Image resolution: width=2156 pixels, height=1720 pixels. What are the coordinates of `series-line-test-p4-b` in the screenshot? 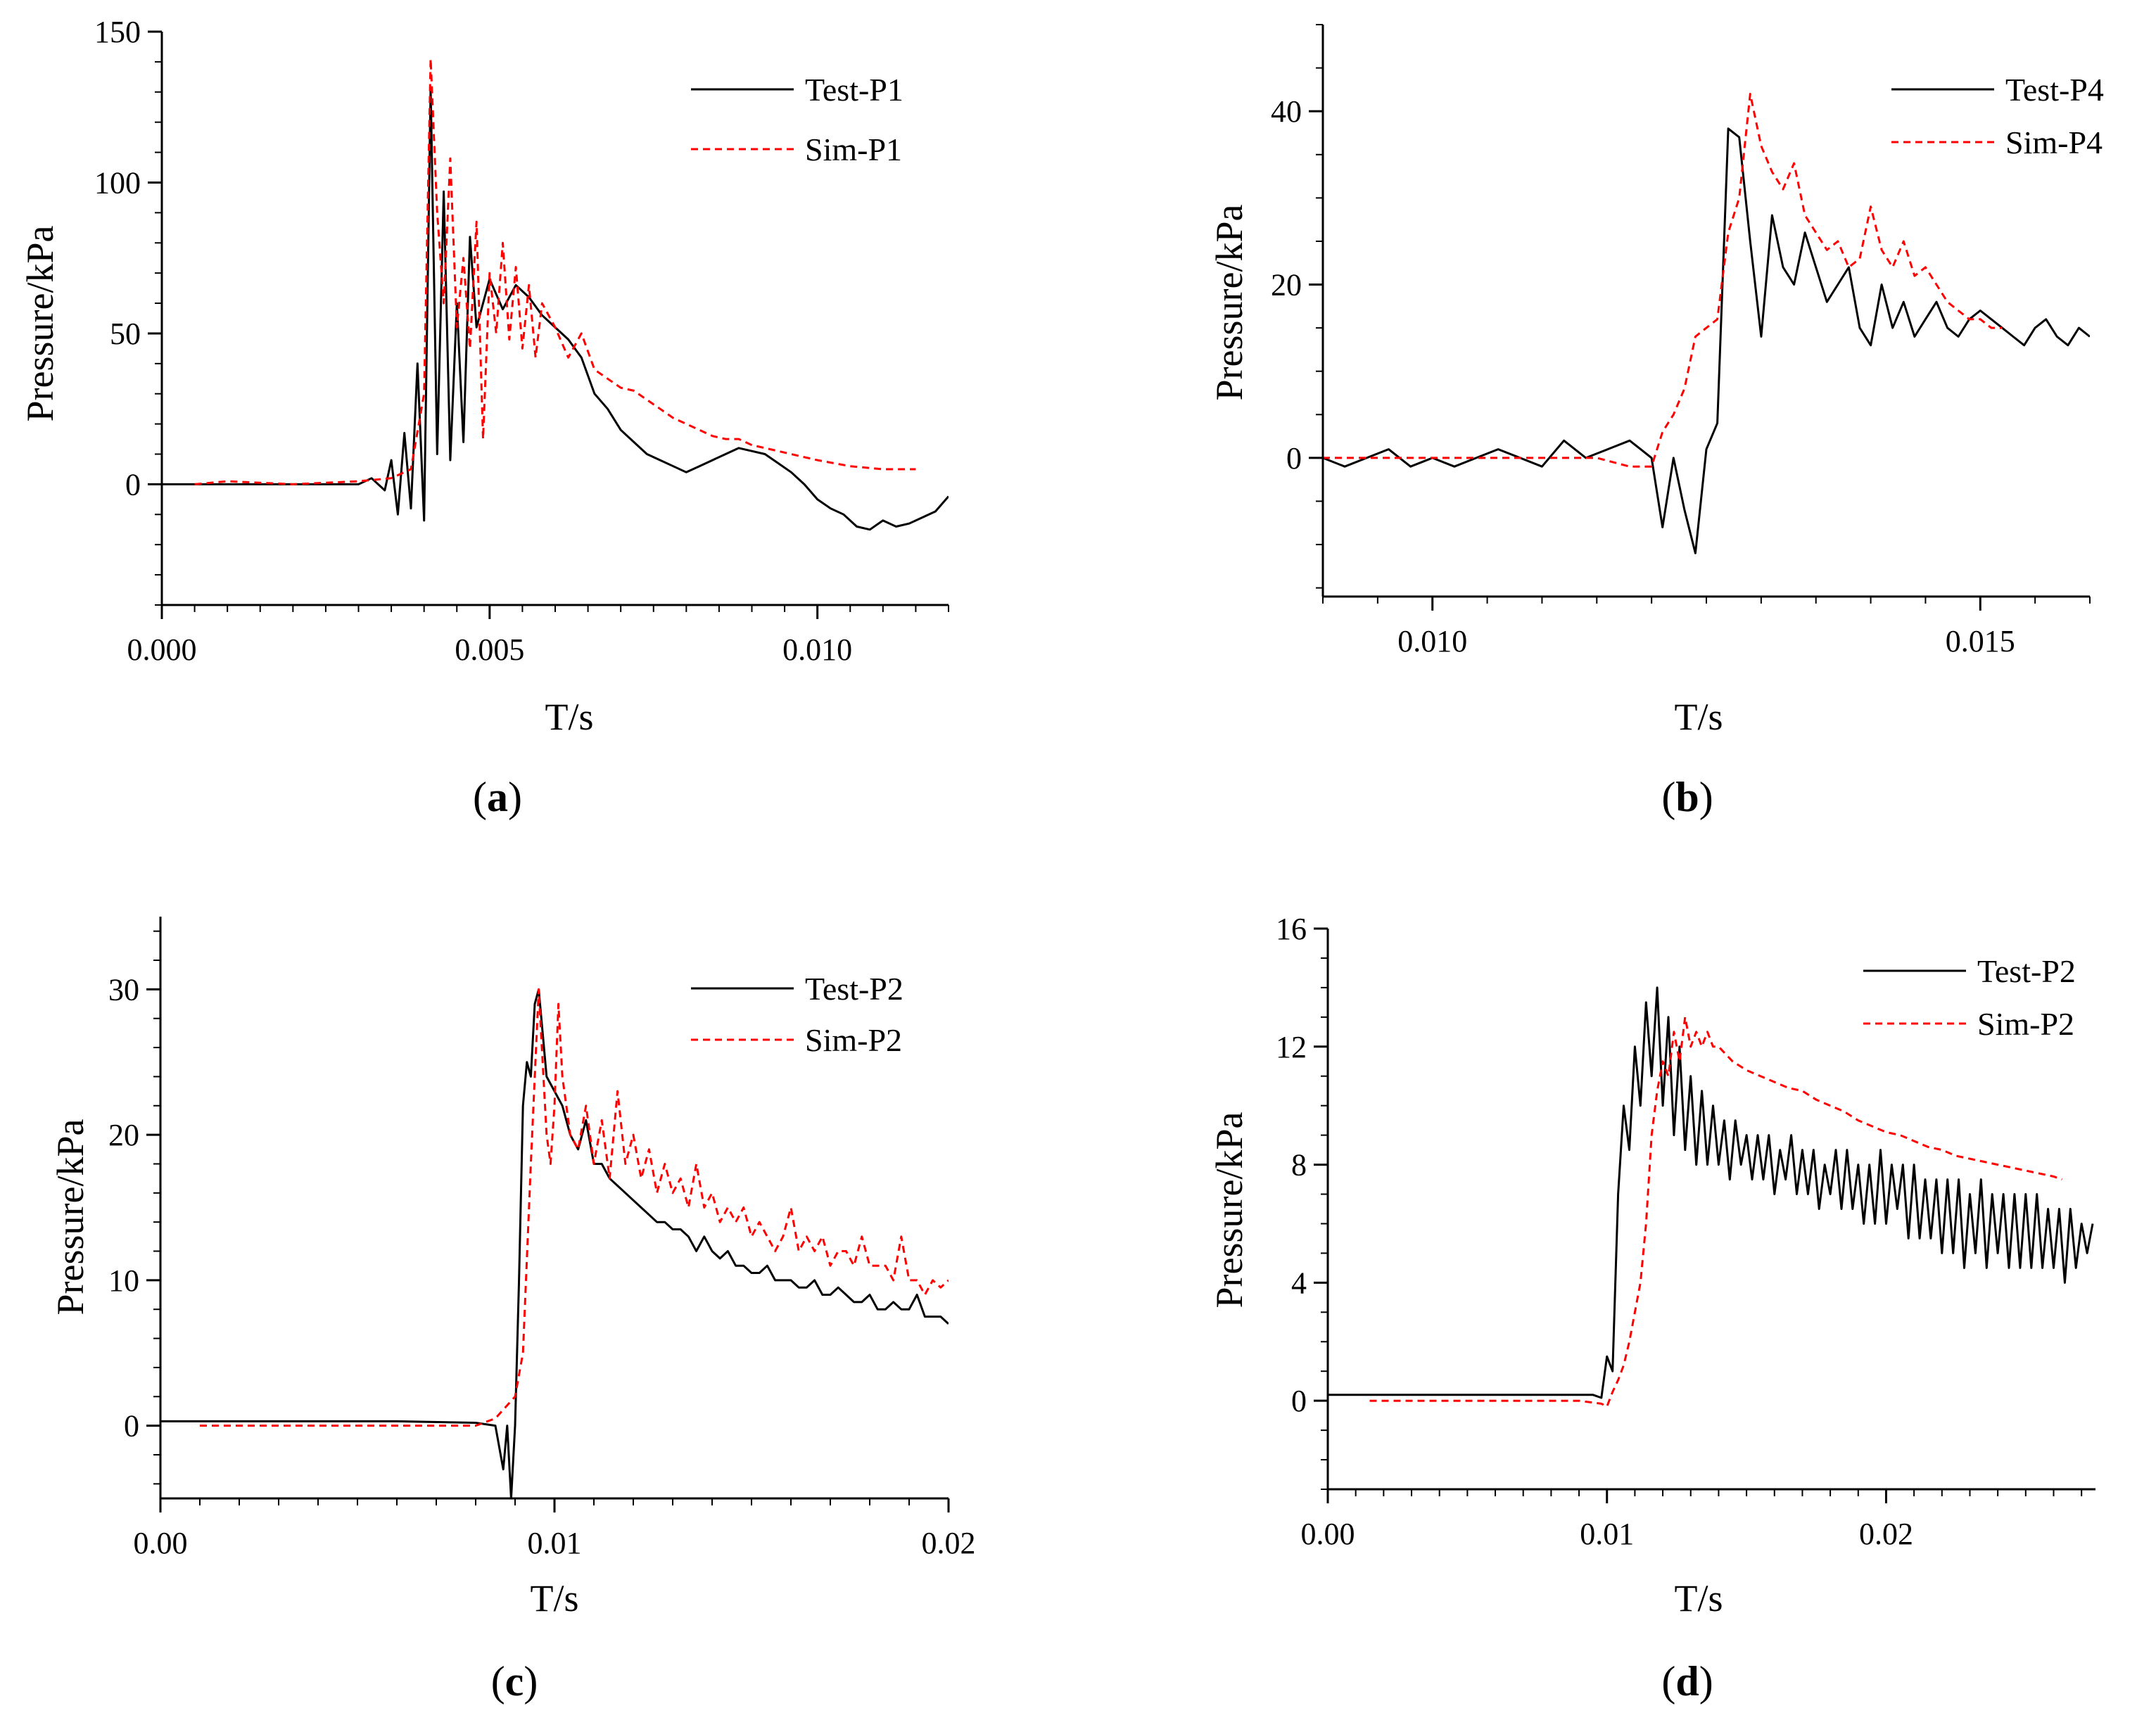 It's located at (1706, 340).